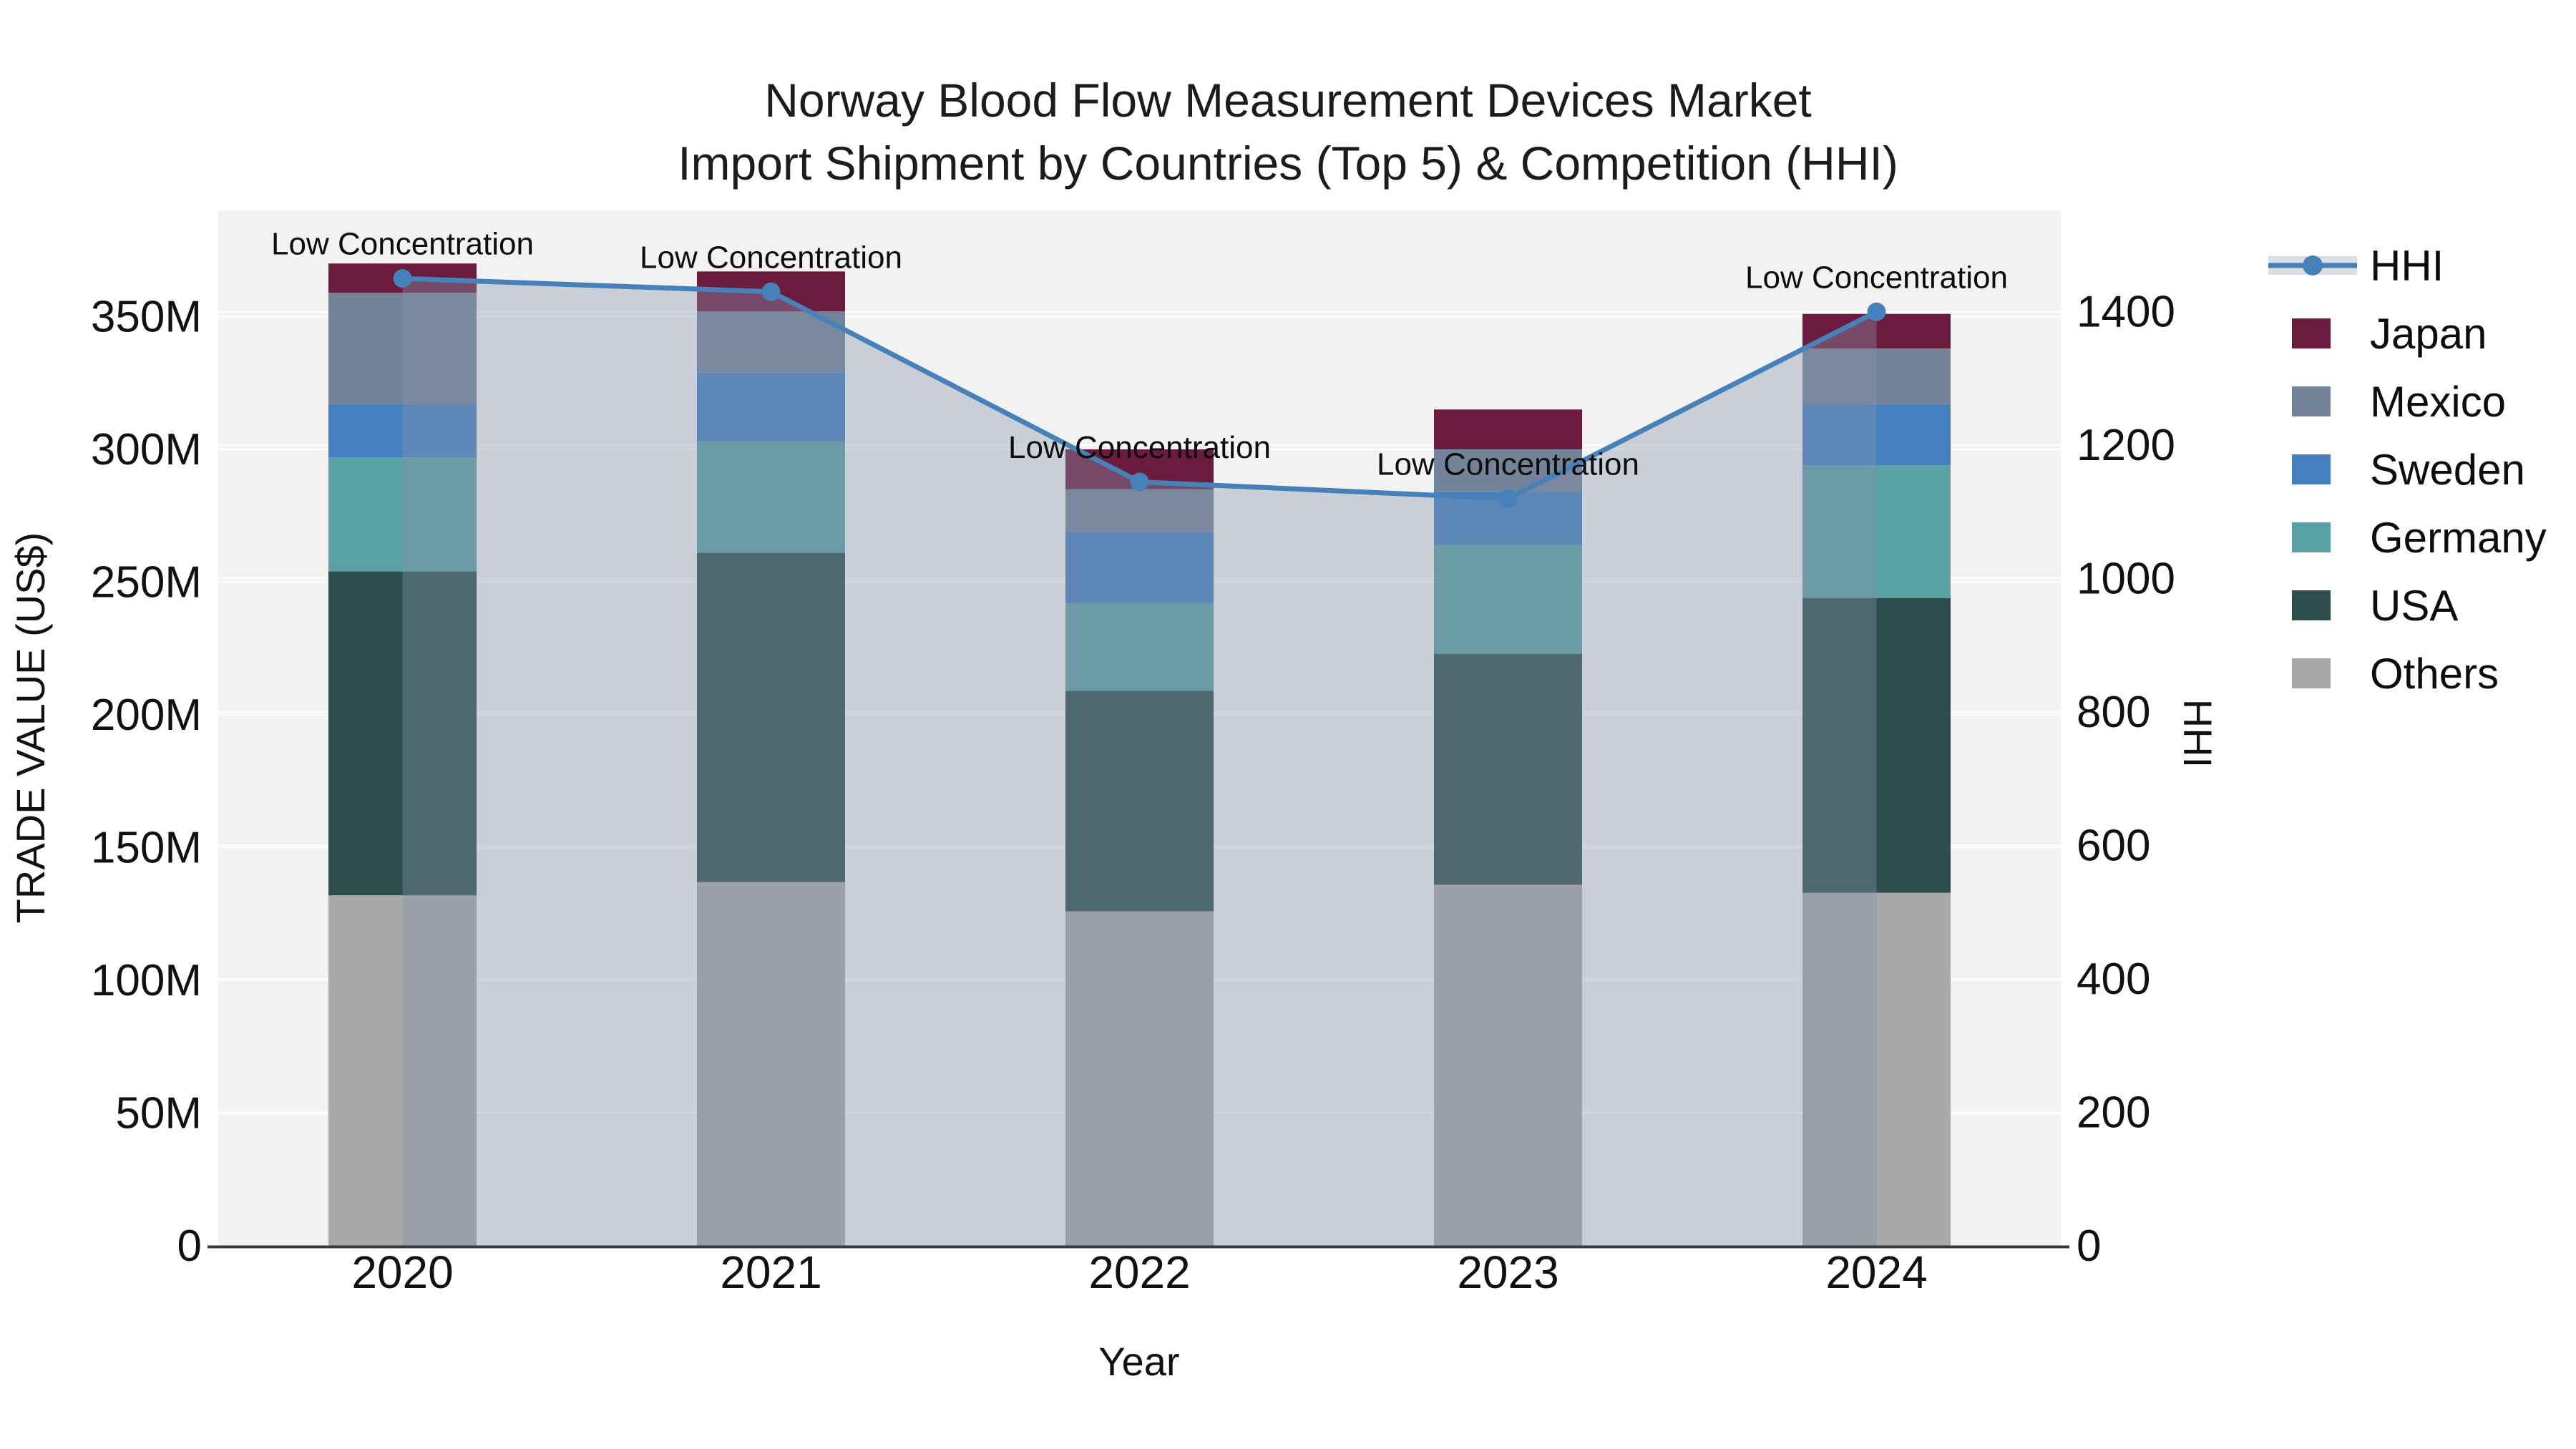 The image size is (2576, 1449). Describe the element at coordinates (146, 981) in the screenshot. I see `y-left-tick-label: 100M` at that location.